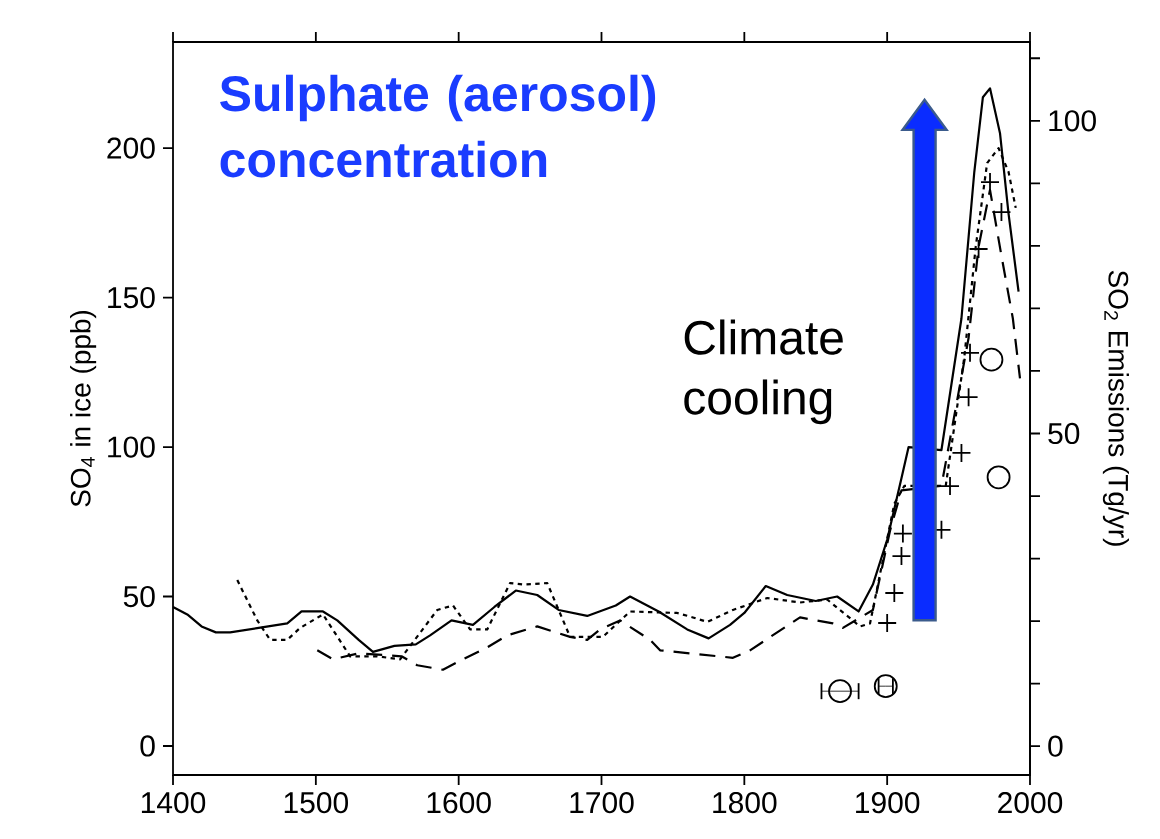  Describe the element at coordinates (131, 447) in the screenshot. I see `y-tick-label: 100` at that location.